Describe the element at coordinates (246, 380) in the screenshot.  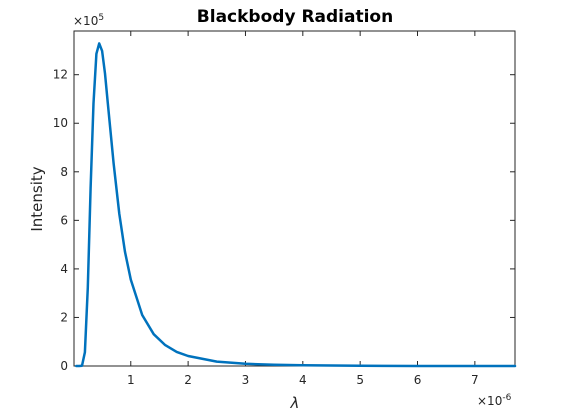
I see `x-tick-label: 3` at that location.